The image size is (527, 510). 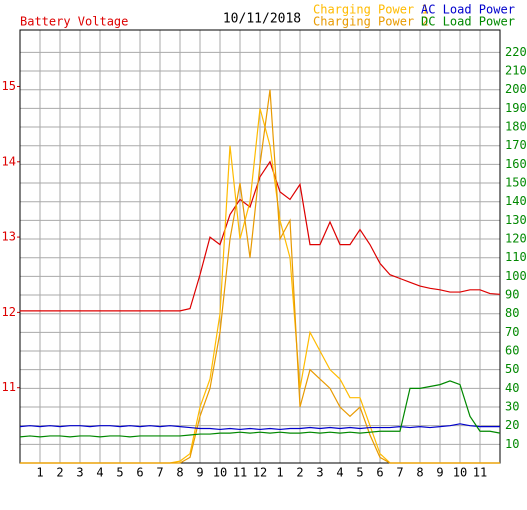 I want to click on y2-tick-label: 220, so click(x=516, y=52).